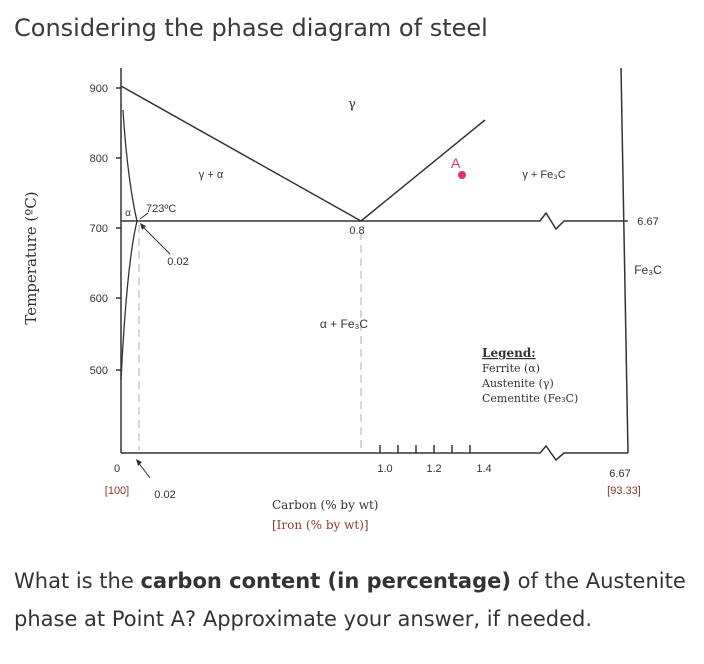 The height and width of the screenshot is (664, 704). I want to click on x-axis-break, so click(583, 453).